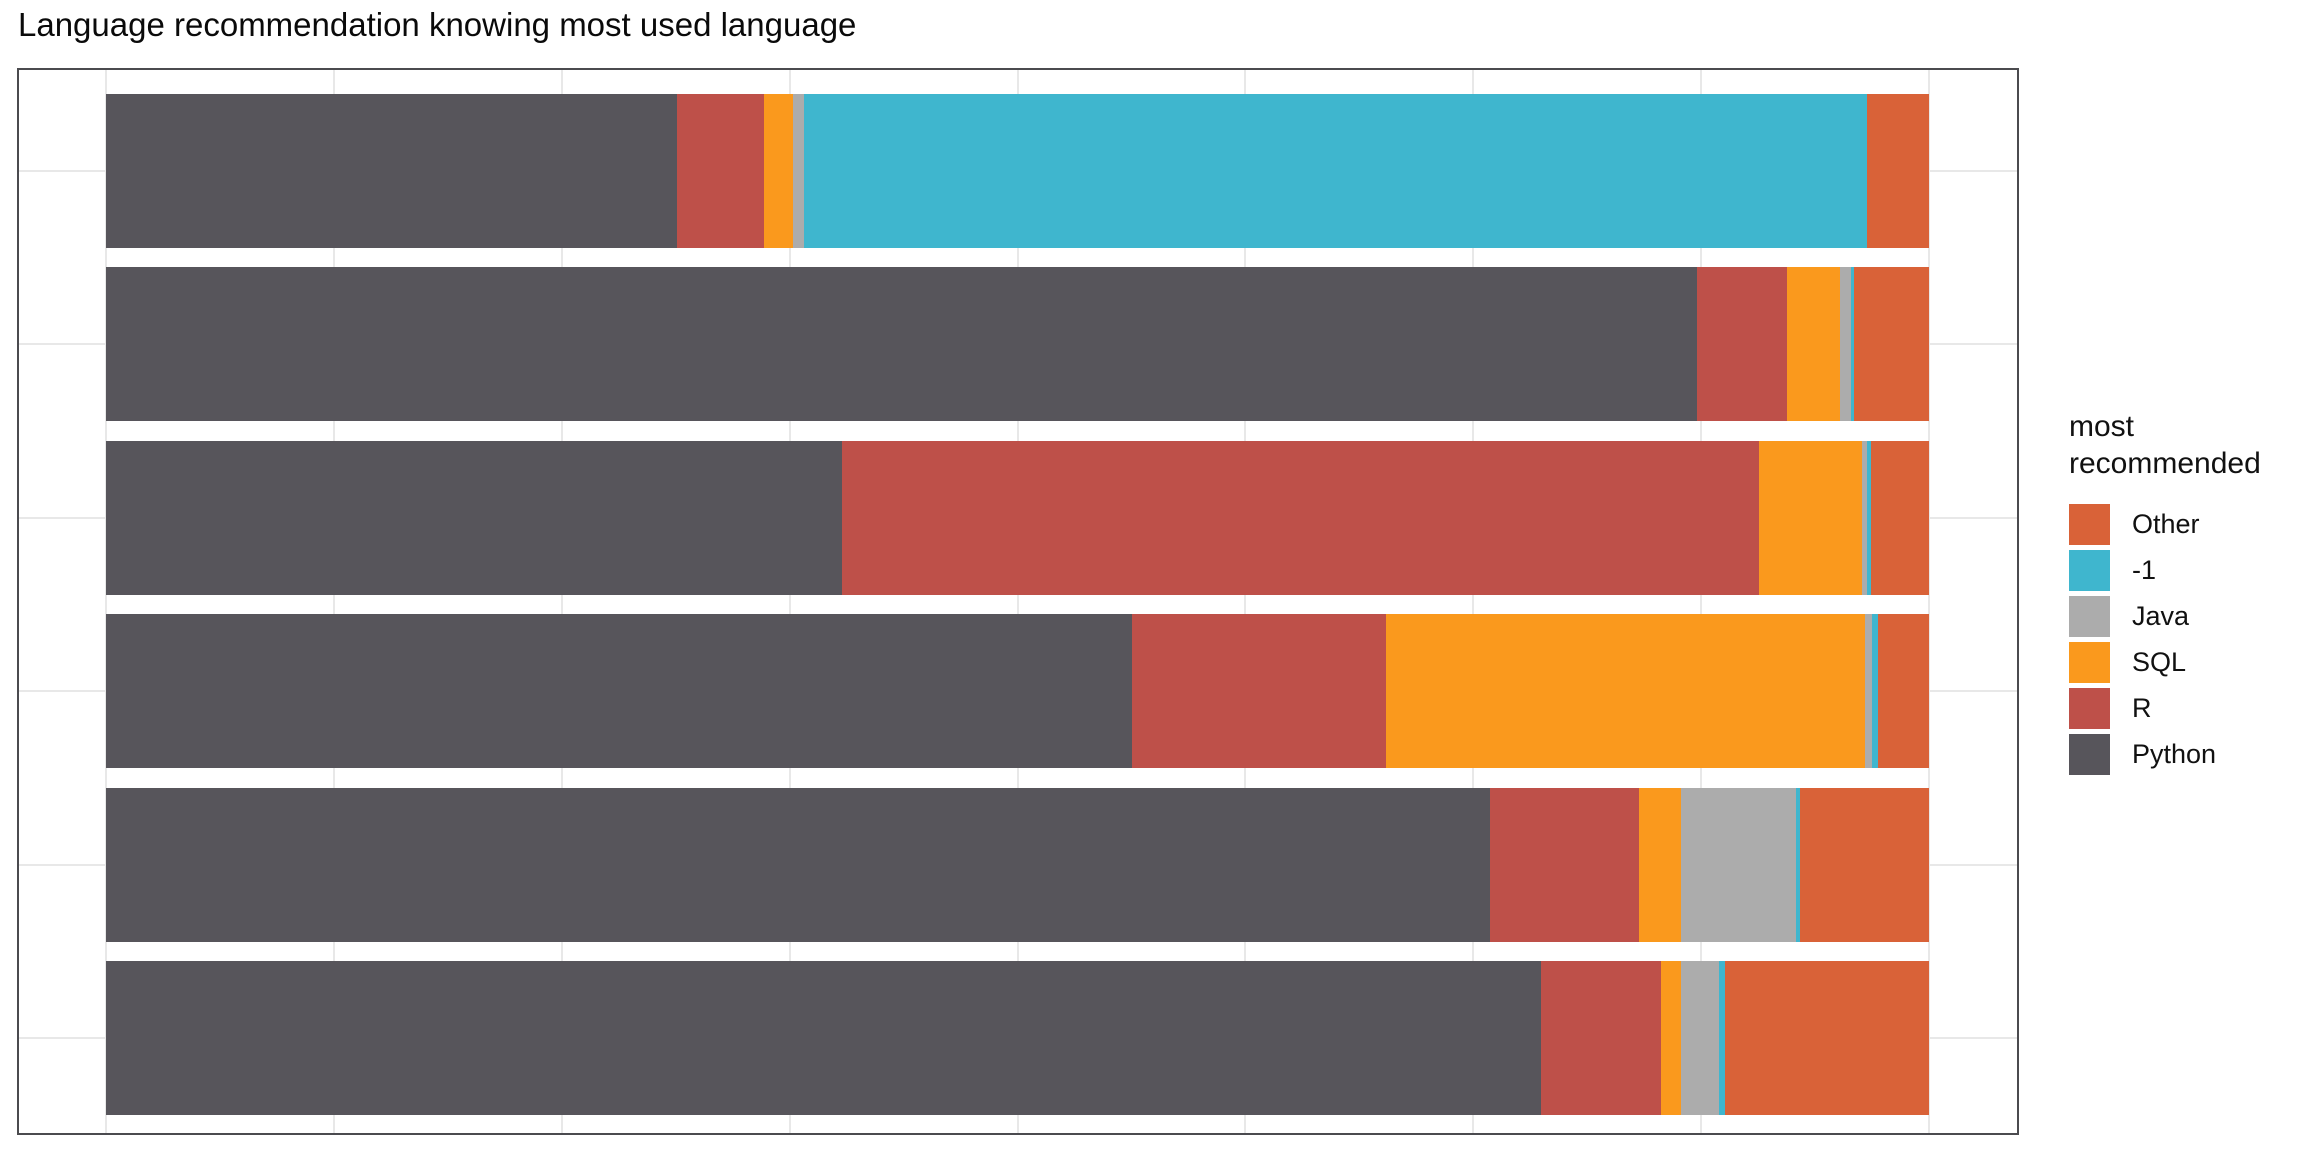 The image size is (2304, 1152). Describe the element at coordinates (2142, 708) in the screenshot. I see `legend-label-r: R` at that location.